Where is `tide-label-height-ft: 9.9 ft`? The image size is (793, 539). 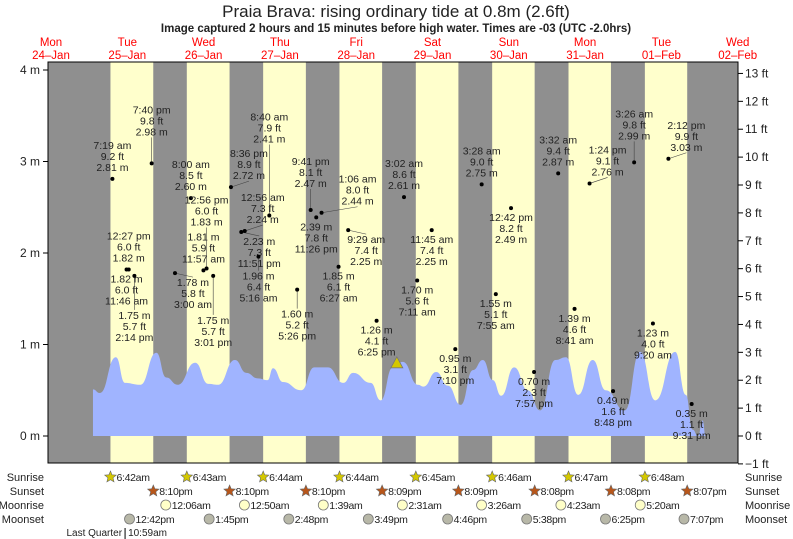
tide-label-height-ft: 9.9 ft is located at coordinates (686, 137).